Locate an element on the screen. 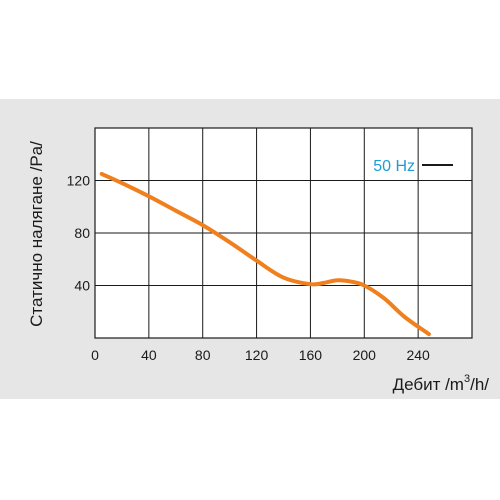 Image resolution: width=500 pixels, height=500 pixels. x-tick-label: 160 is located at coordinates (311, 355).